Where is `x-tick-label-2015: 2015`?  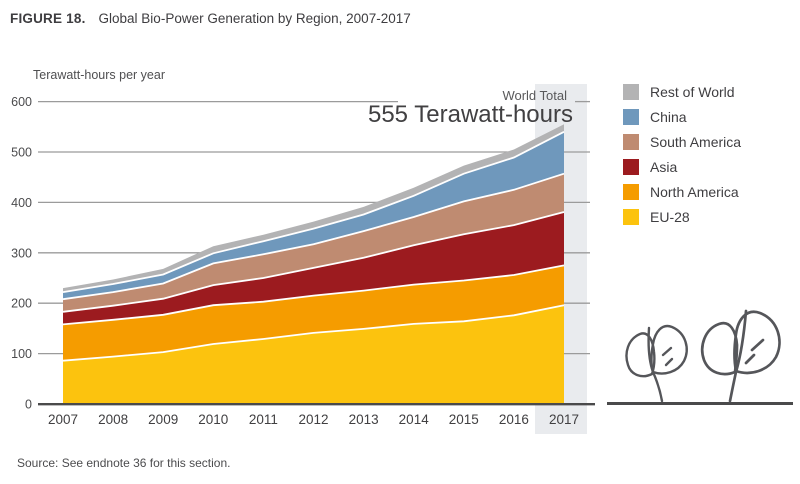 x-tick-label-2015: 2015 is located at coordinates (464, 419).